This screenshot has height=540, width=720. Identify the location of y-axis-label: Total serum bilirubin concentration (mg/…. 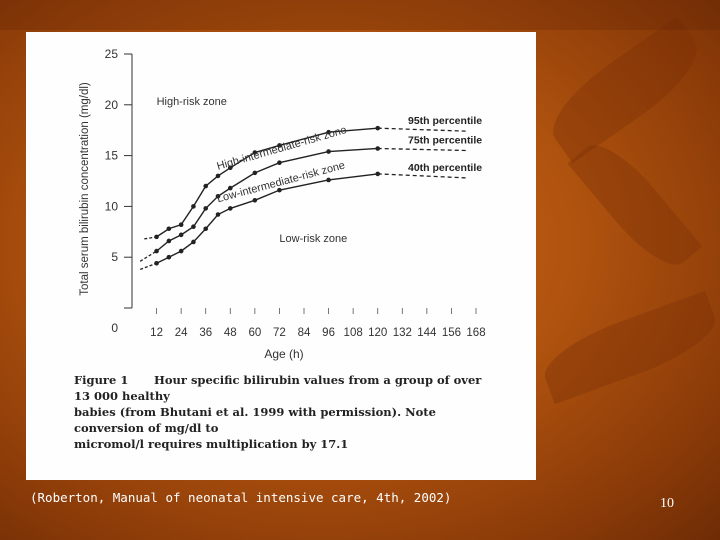
(85, 189).